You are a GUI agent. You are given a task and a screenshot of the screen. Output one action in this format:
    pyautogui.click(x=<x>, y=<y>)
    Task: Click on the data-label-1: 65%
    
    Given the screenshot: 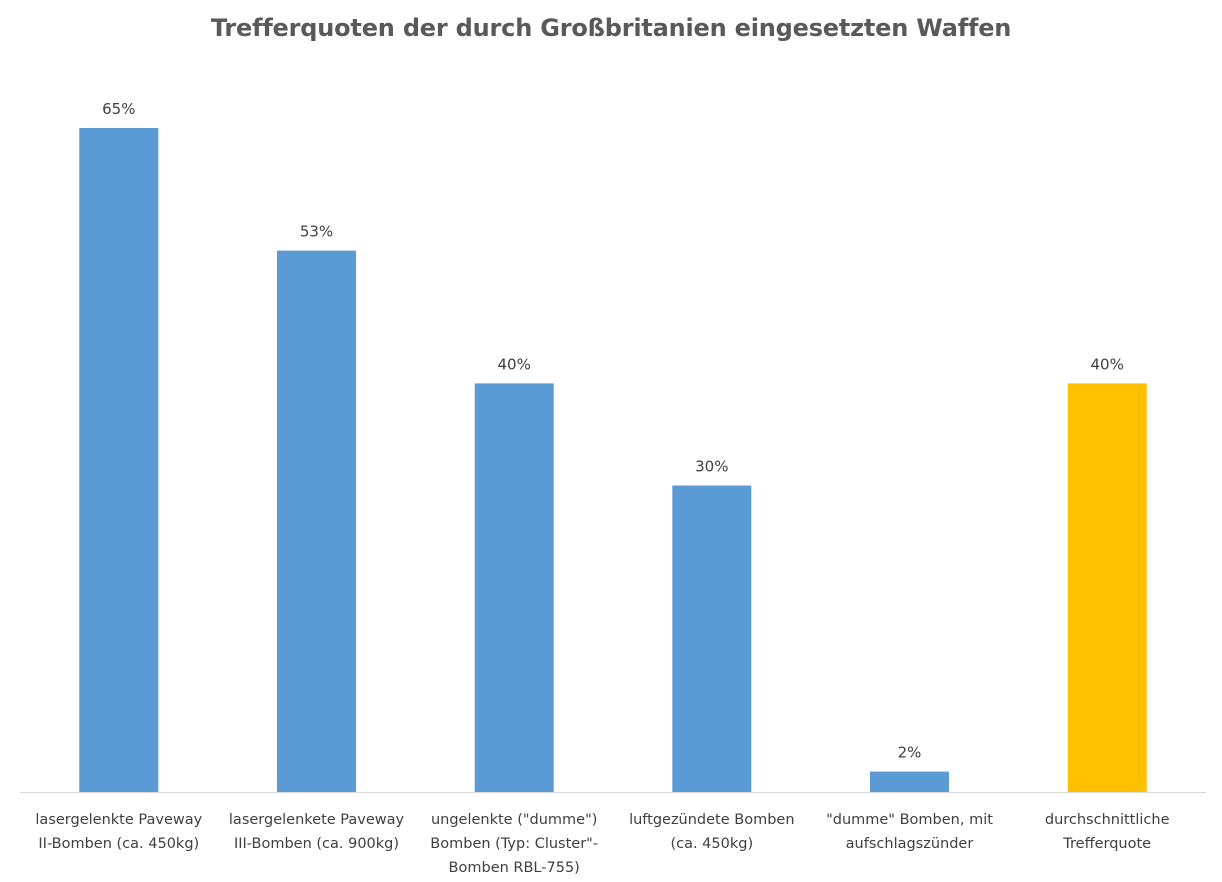 What is the action you would take?
    pyautogui.click(x=118, y=109)
    